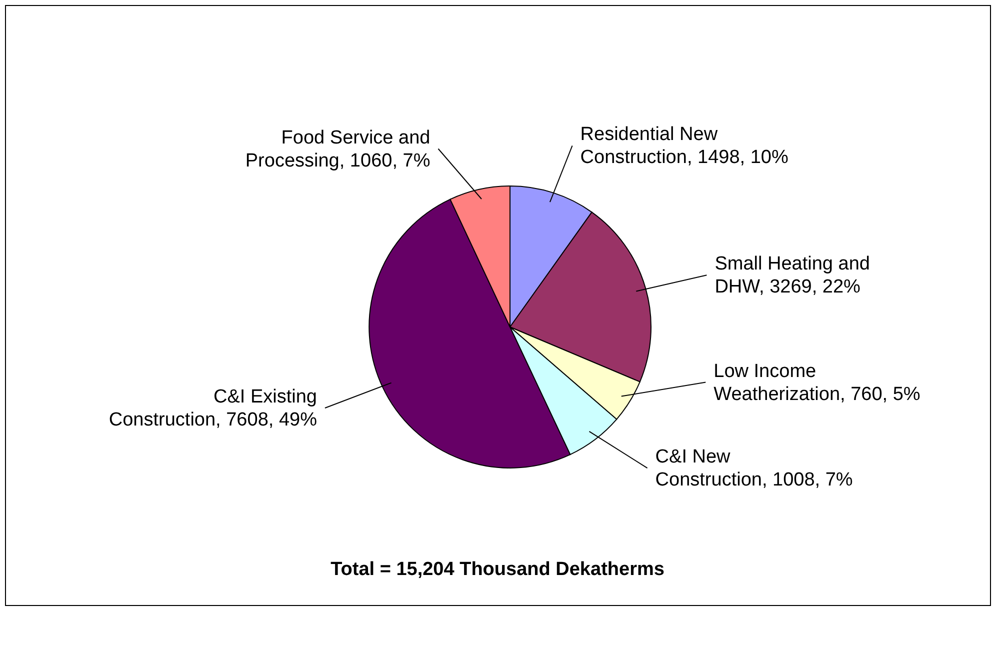 This screenshot has height=649, width=1000. What do you see at coordinates (497, 569) in the screenshot?
I see `text: Total = 15,204 Thousand Dekatherms` at bounding box center [497, 569].